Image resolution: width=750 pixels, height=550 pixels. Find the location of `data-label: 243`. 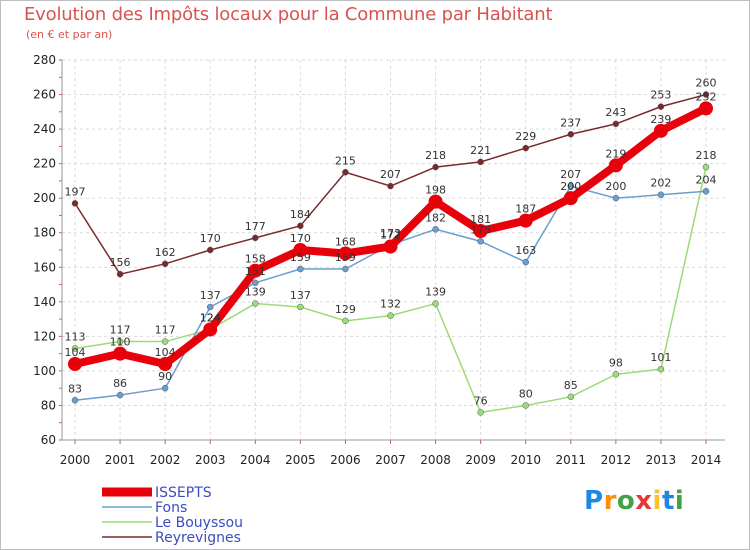

data-label: 243 is located at coordinates (615, 112).